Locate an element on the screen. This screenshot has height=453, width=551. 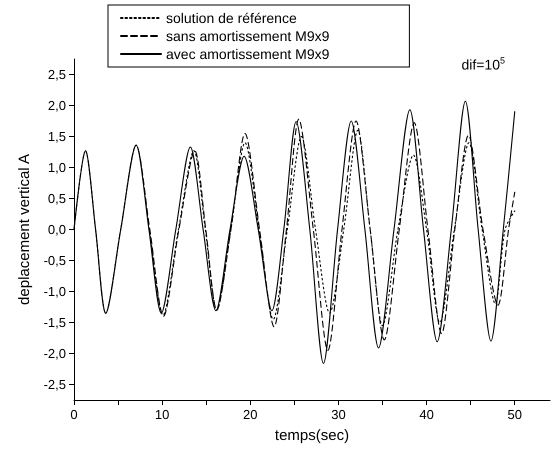
y-tick-label: 1,0 is located at coordinates (57, 167).